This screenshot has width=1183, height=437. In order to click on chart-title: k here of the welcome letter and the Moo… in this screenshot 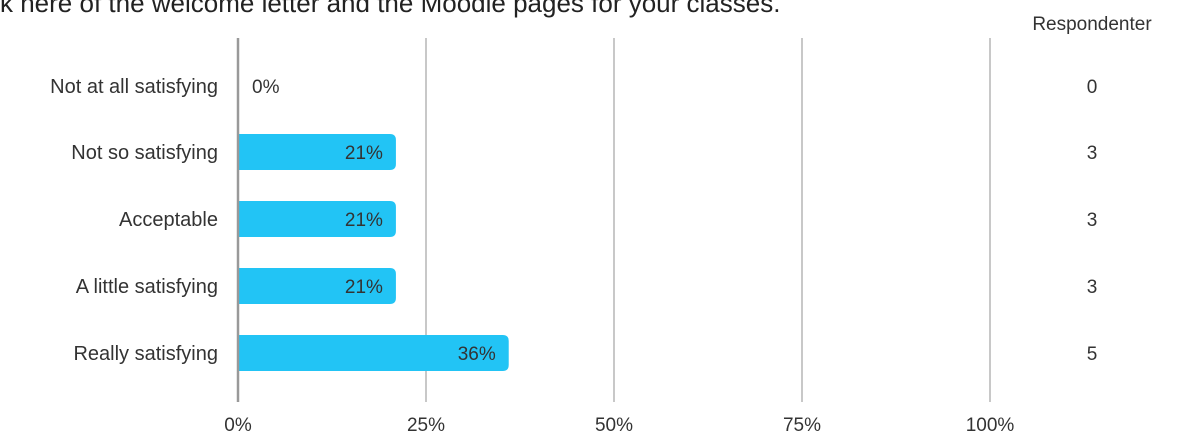, I will do `click(390, 9)`.